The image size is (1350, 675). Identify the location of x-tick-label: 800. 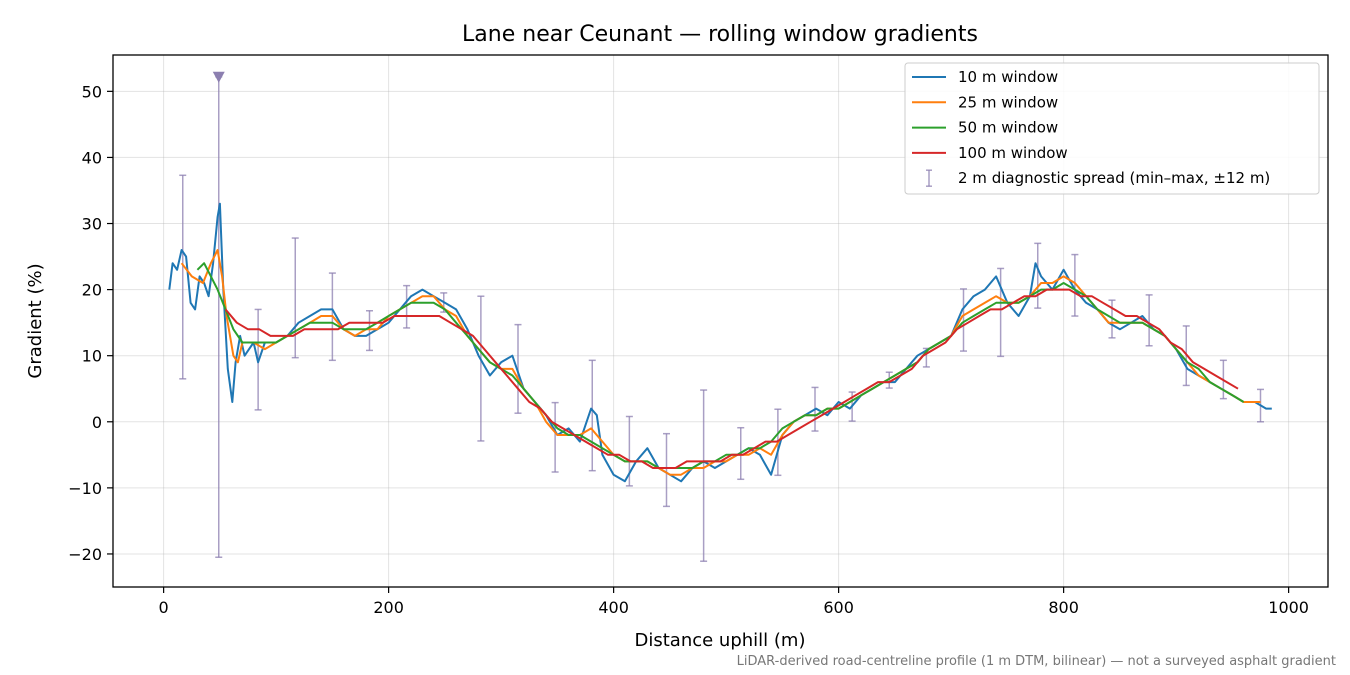
(1063, 607).